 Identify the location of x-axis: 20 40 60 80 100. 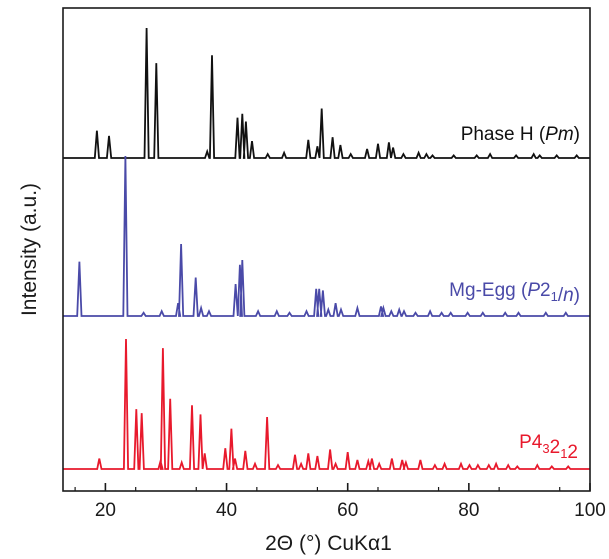
(340, 502).